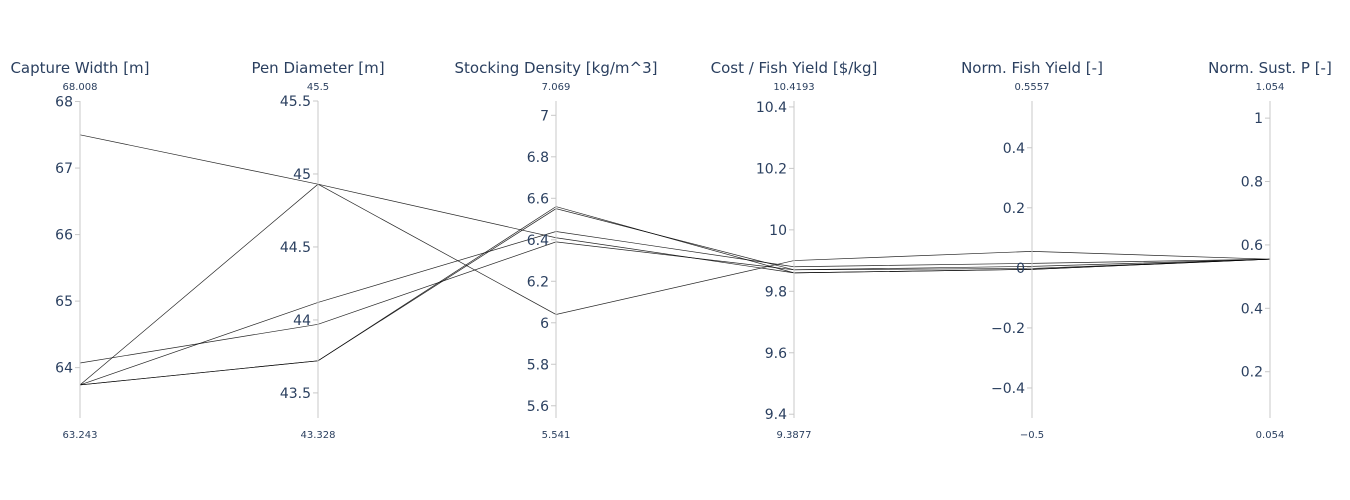  I want to click on tick-label: −0.4, so click(1008, 389).